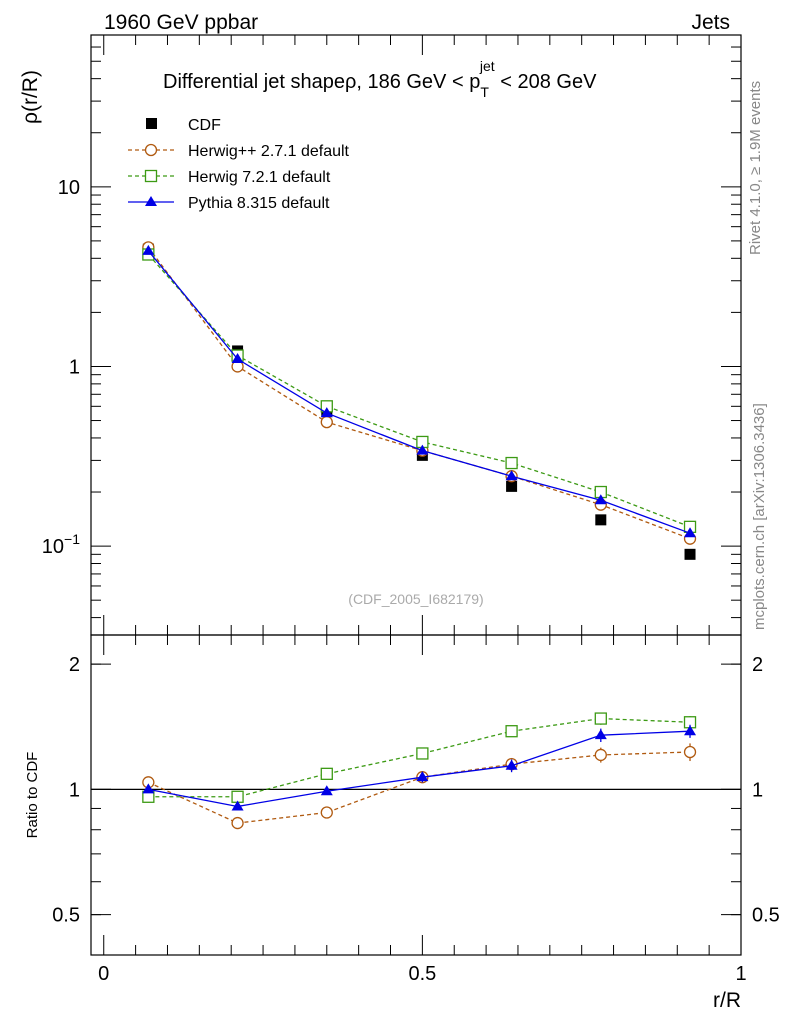 This screenshot has height=1024, width=786. What do you see at coordinates (727, 1000) in the screenshot?
I see `ratio-xlabel: r/R` at bounding box center [727, 1000].